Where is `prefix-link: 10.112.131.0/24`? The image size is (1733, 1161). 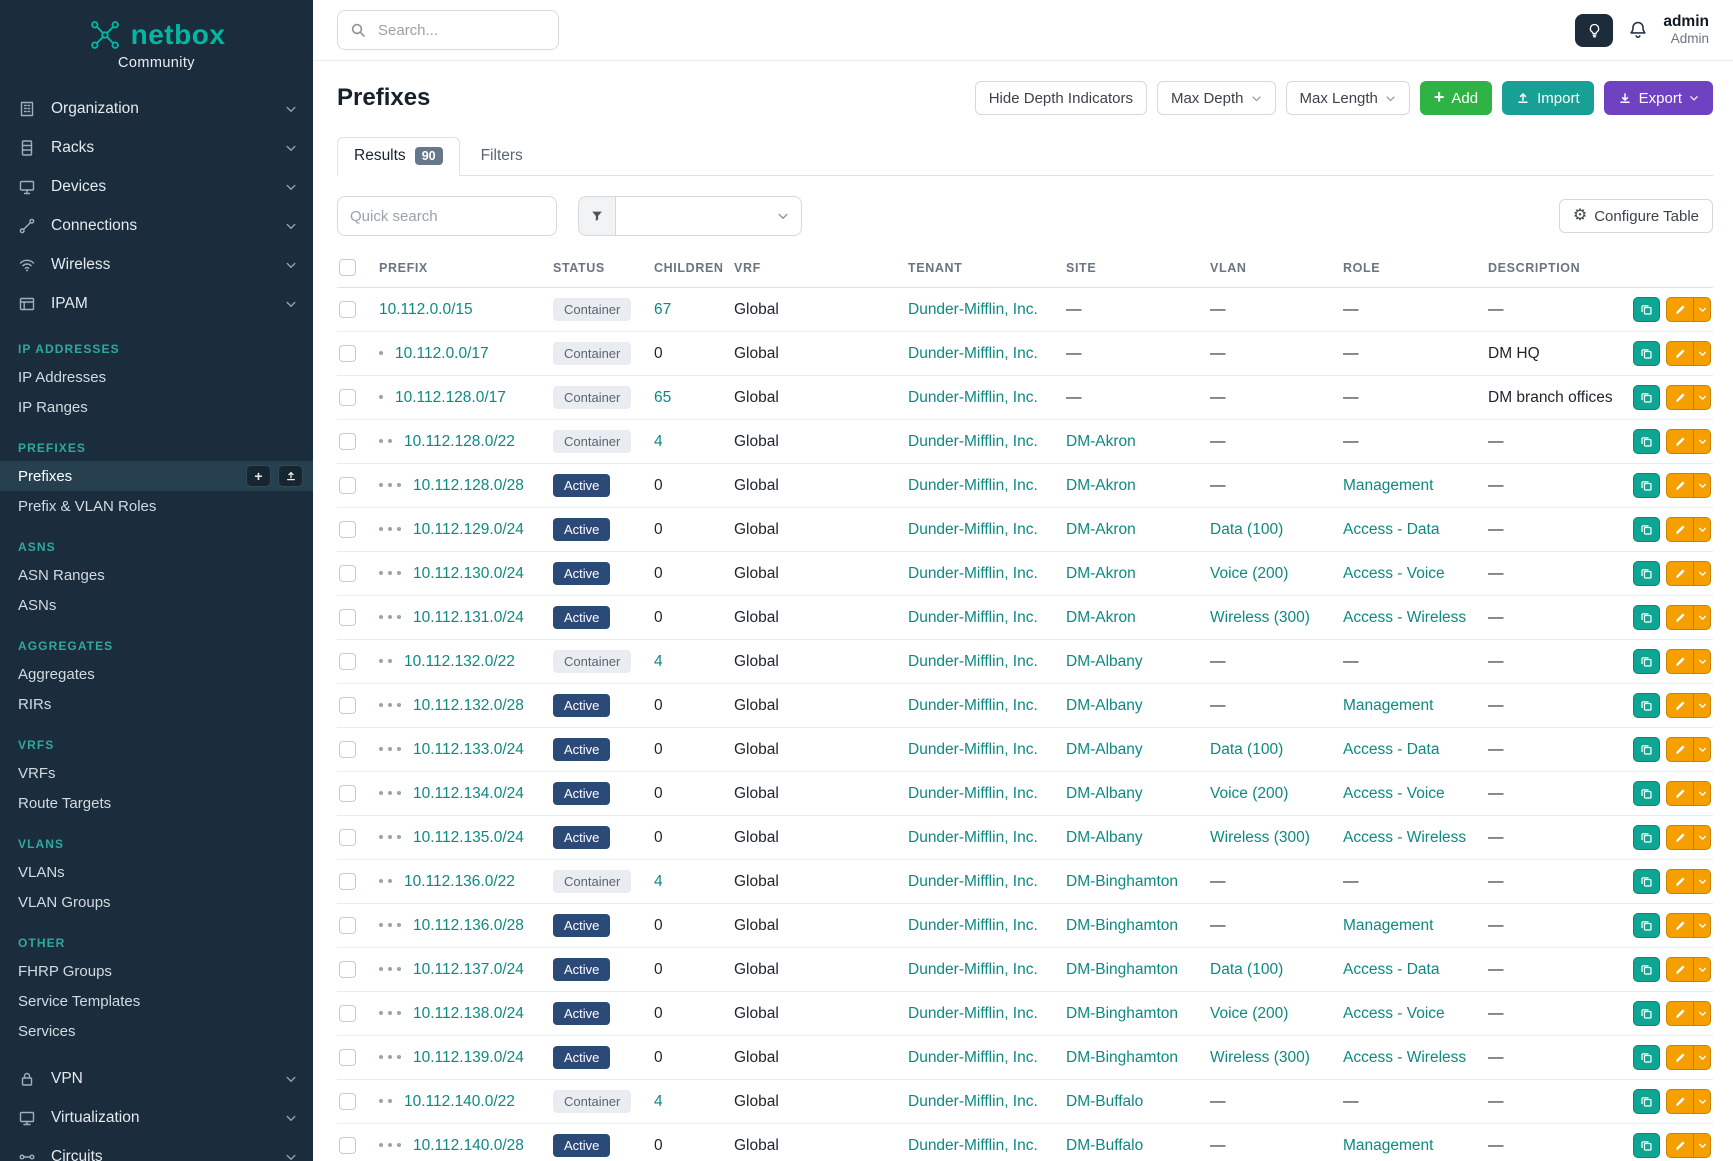
prefix-link: 10.112.131.0/24 is located at coordinates (468, 617).